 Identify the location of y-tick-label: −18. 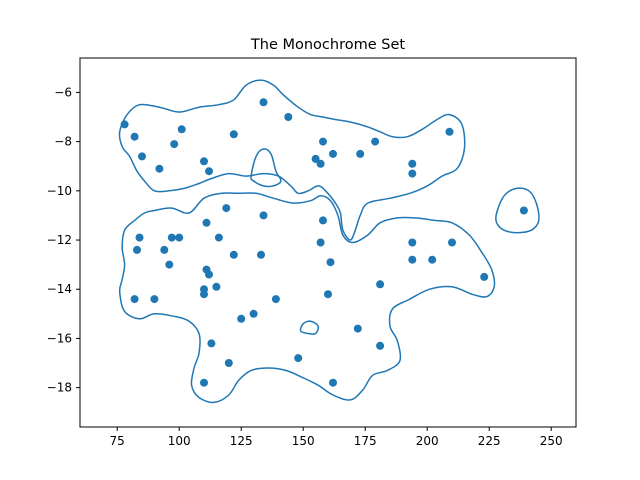
(59, 388).